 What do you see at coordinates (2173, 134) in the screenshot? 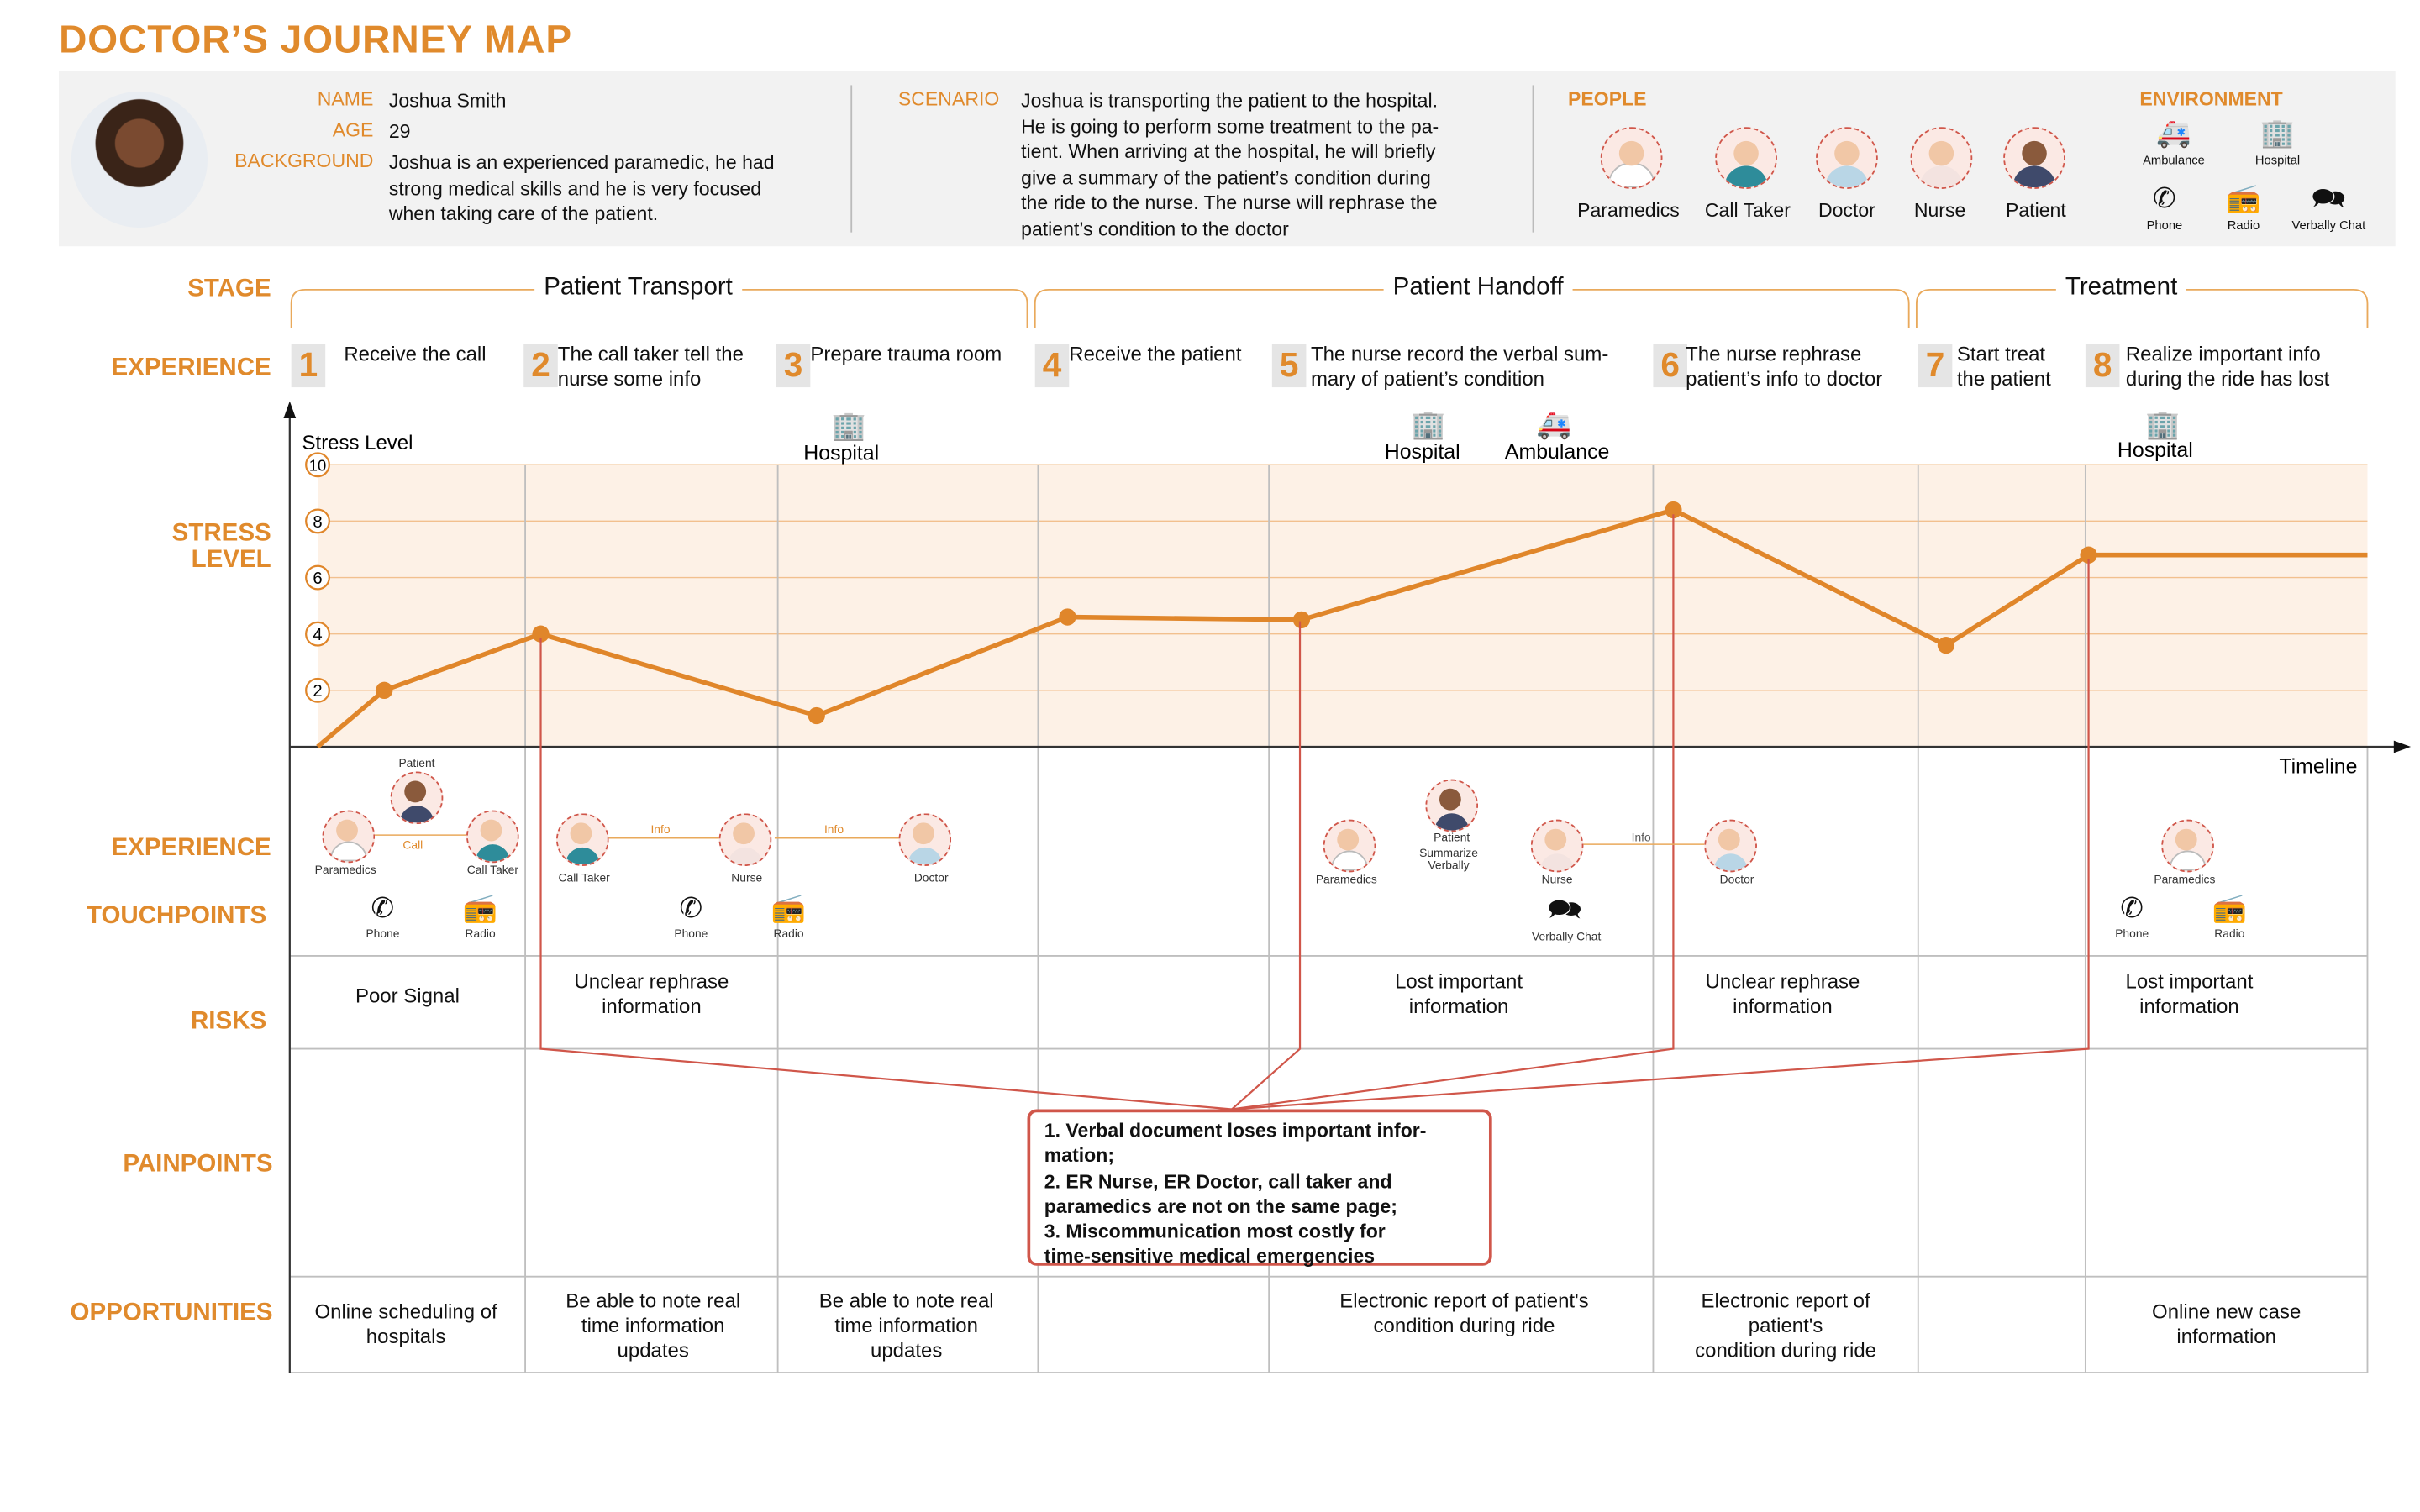
I see `ambulance-icon: 🚑` at bounding box center [2173, 134].